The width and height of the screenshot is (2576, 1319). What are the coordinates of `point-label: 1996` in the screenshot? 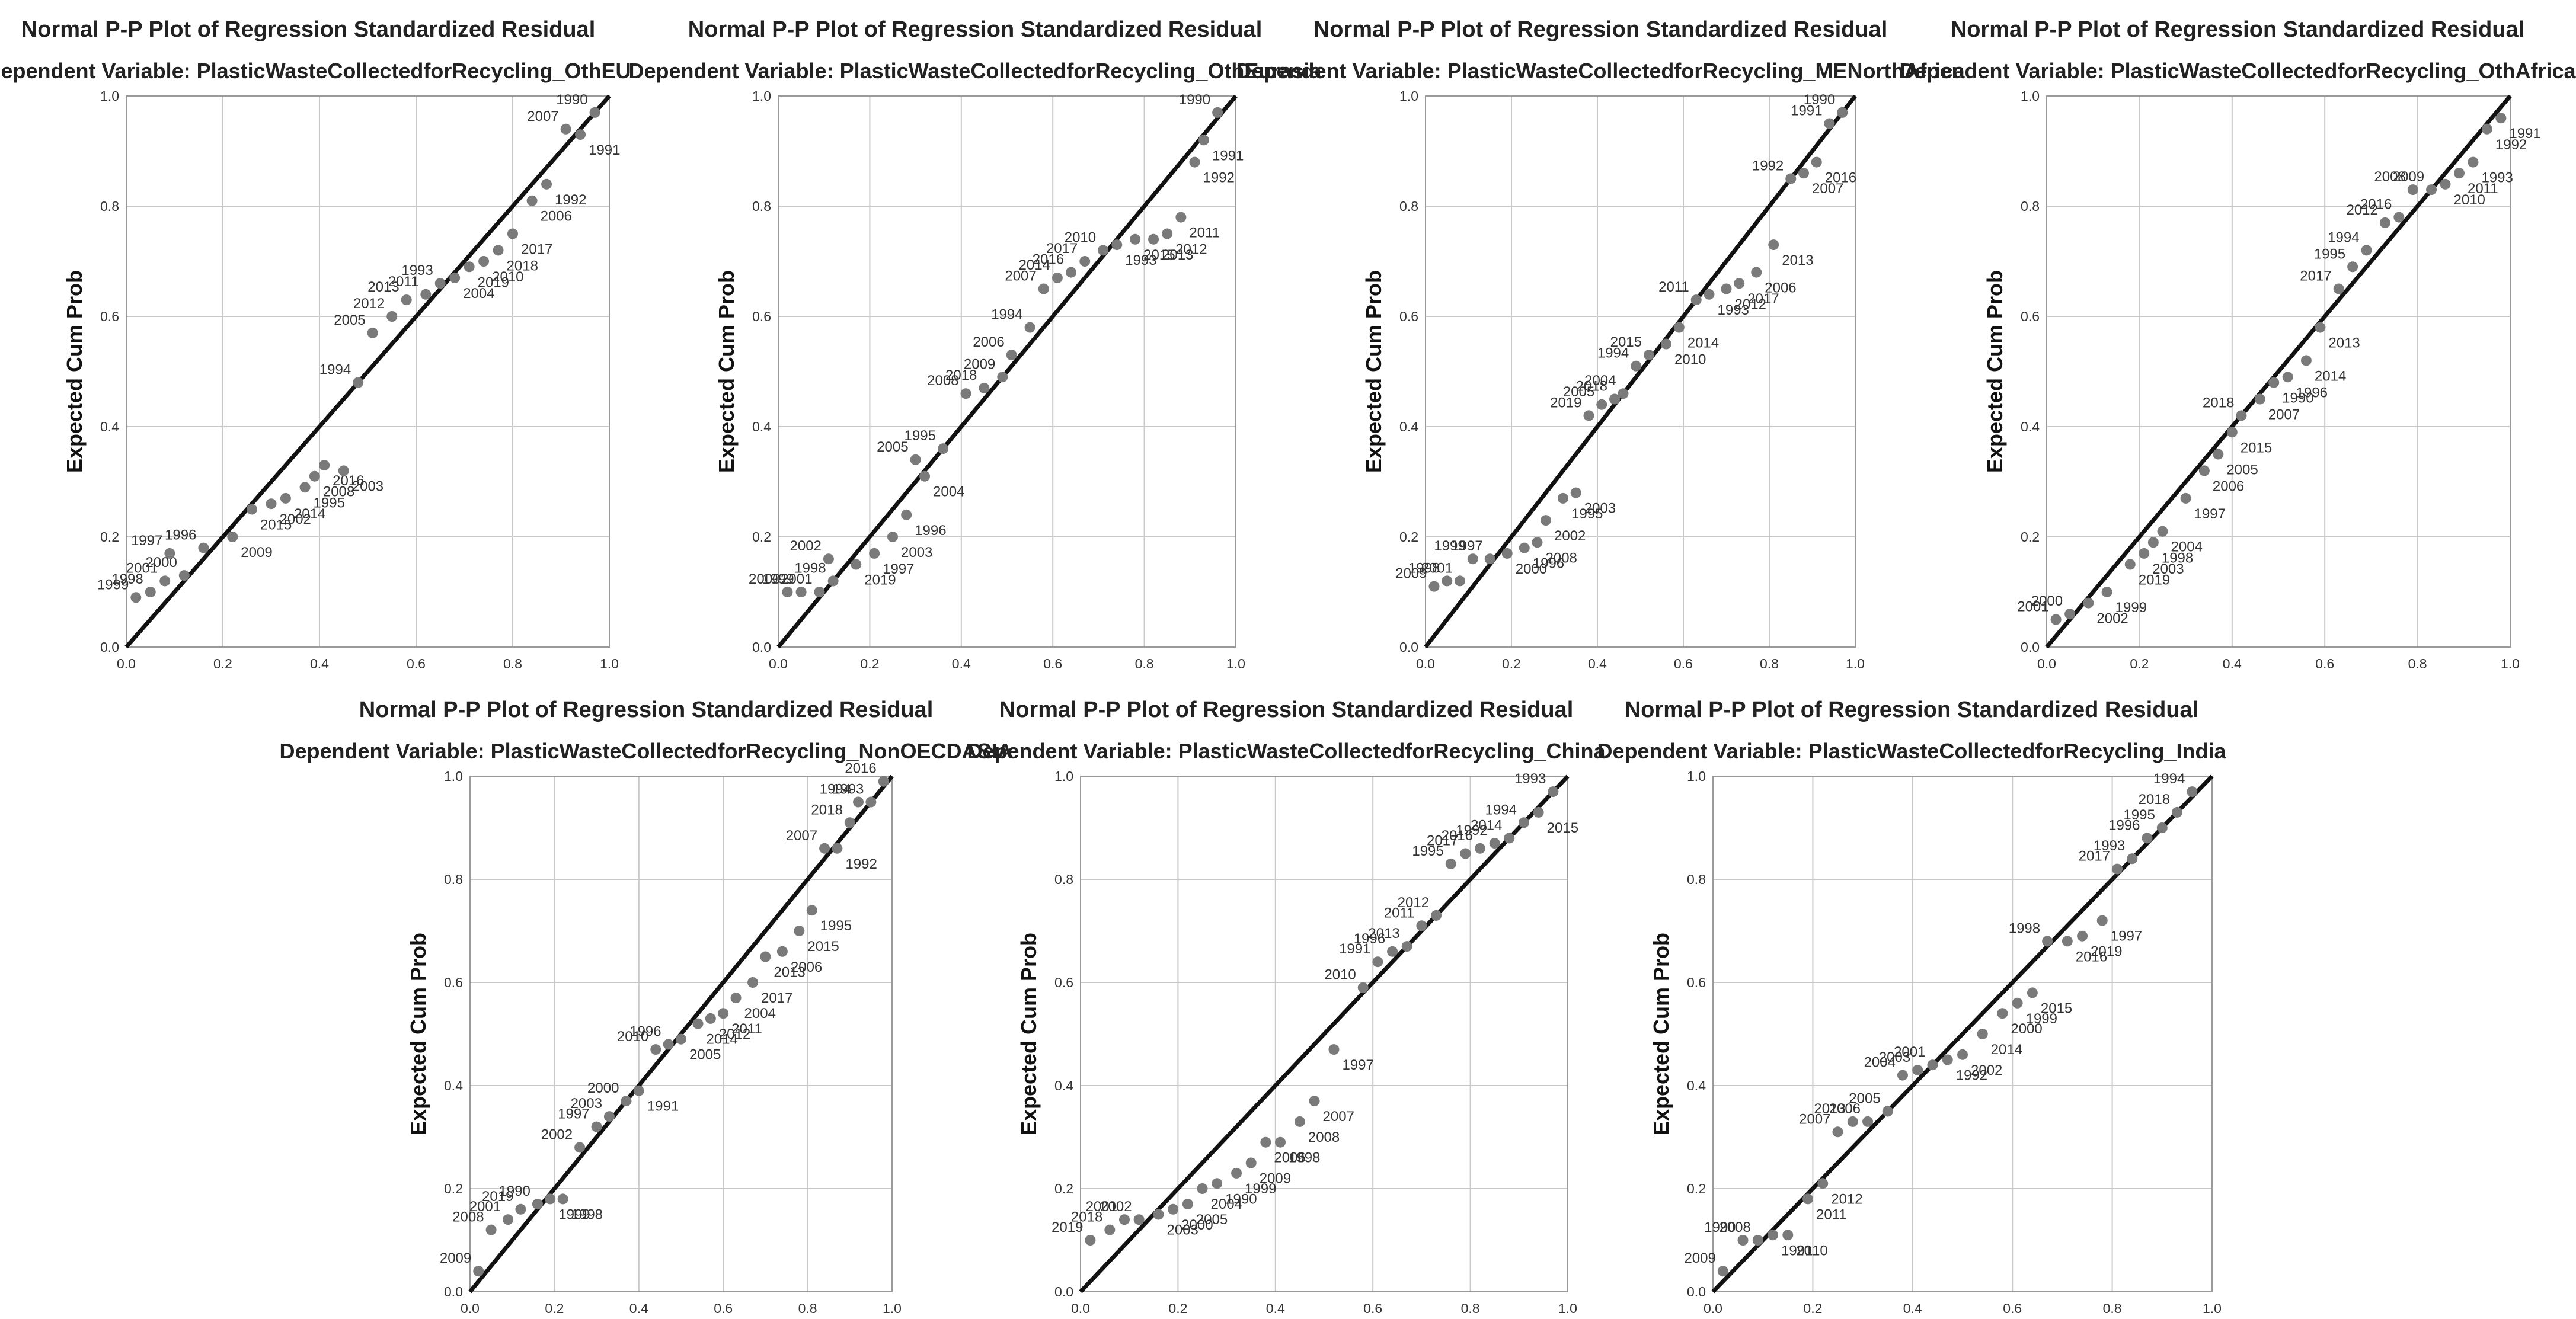 It's located at (2312, 393).